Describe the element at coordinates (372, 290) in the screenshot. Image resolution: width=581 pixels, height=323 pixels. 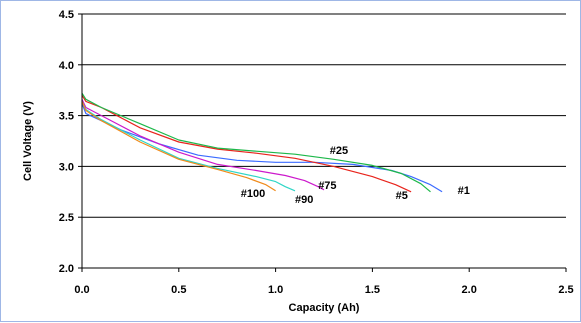
I see `x-tick-label: 1.5` at that location.